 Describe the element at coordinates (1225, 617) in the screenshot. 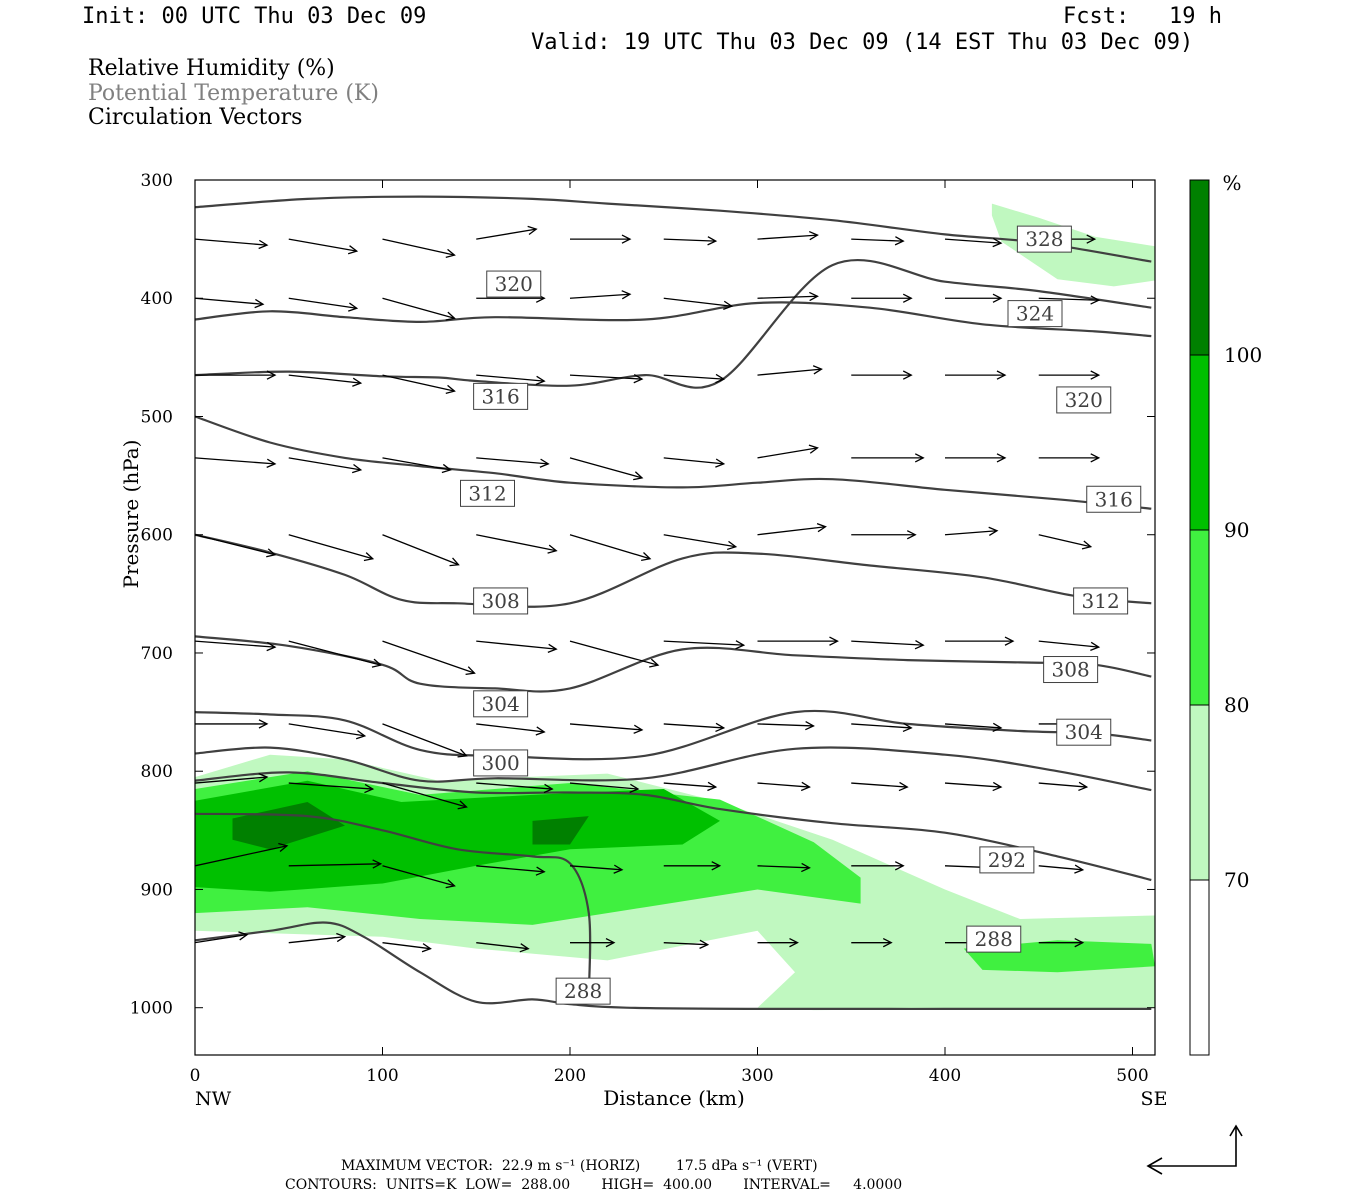

I see `rh-colorbar: 70 80 90 100` at that location.